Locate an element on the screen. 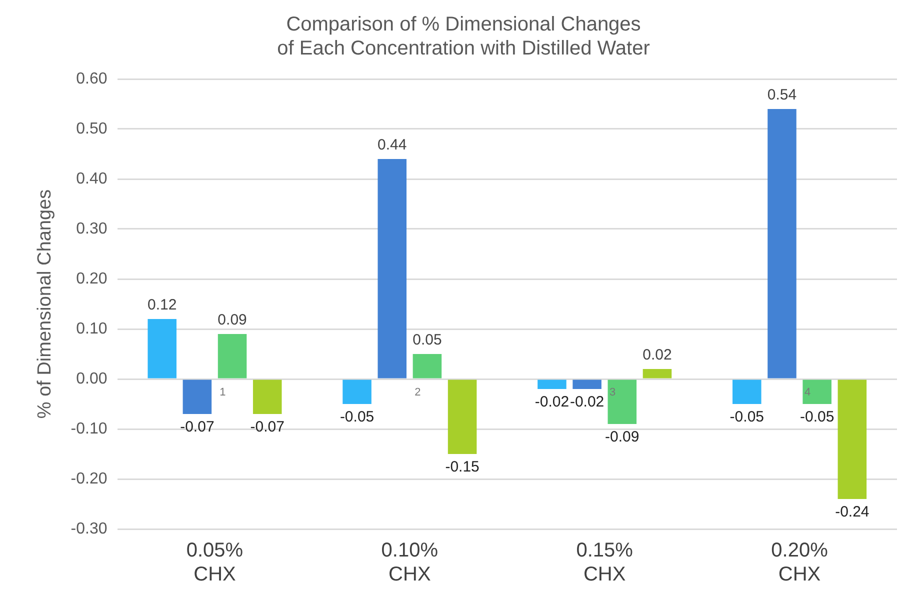 This screenshot has width=907, height=602. x-tick-label: 0.20% CHX is located at coordinates (799, 563).